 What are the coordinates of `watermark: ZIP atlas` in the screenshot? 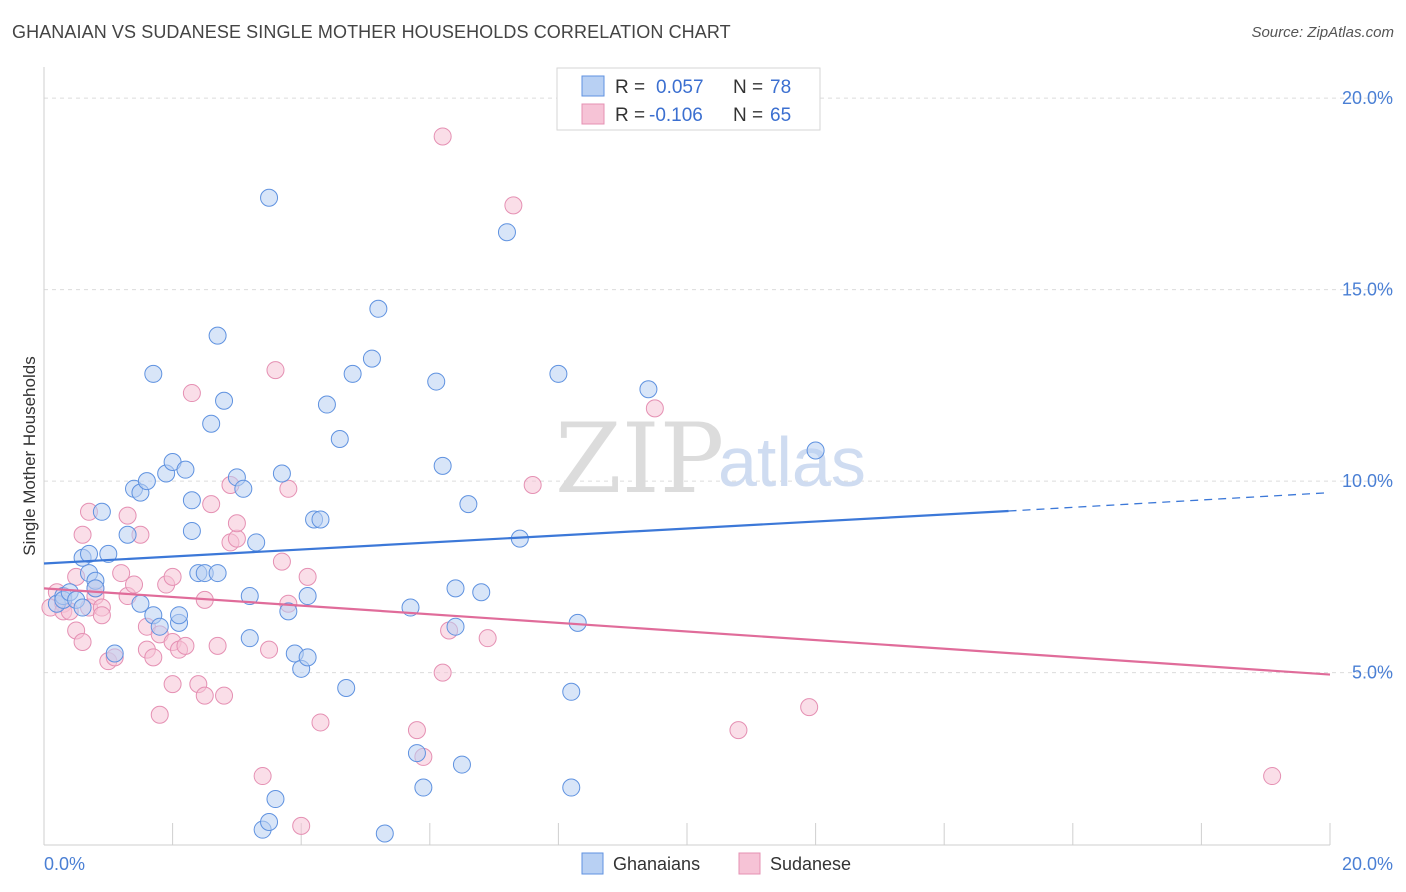 It's located at (710, 459).